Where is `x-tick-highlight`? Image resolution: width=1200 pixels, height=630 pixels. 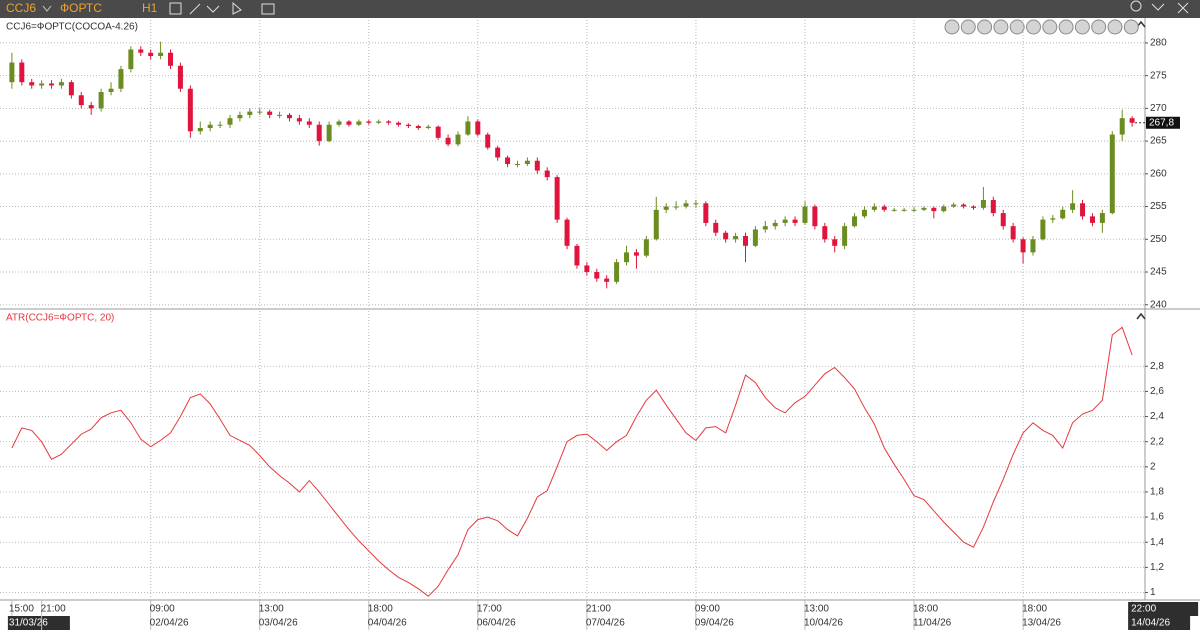
x-tick-highlight is located at coordinates (1163, 609).